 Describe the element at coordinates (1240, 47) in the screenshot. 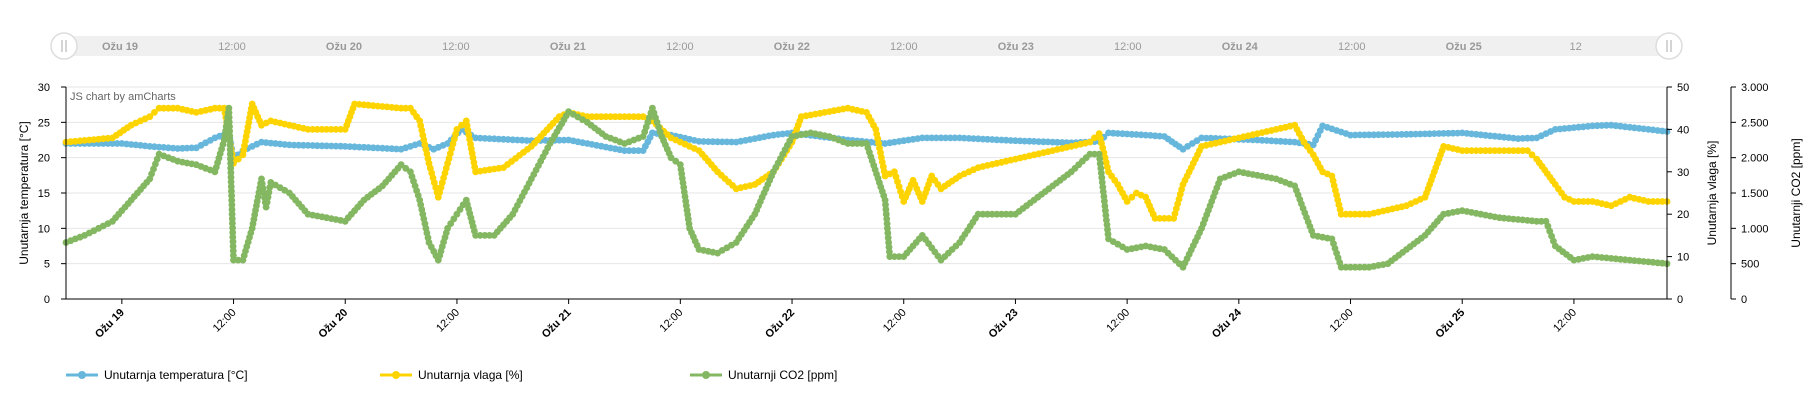

I see `scrollbar-label: Ožu 24` at that location.